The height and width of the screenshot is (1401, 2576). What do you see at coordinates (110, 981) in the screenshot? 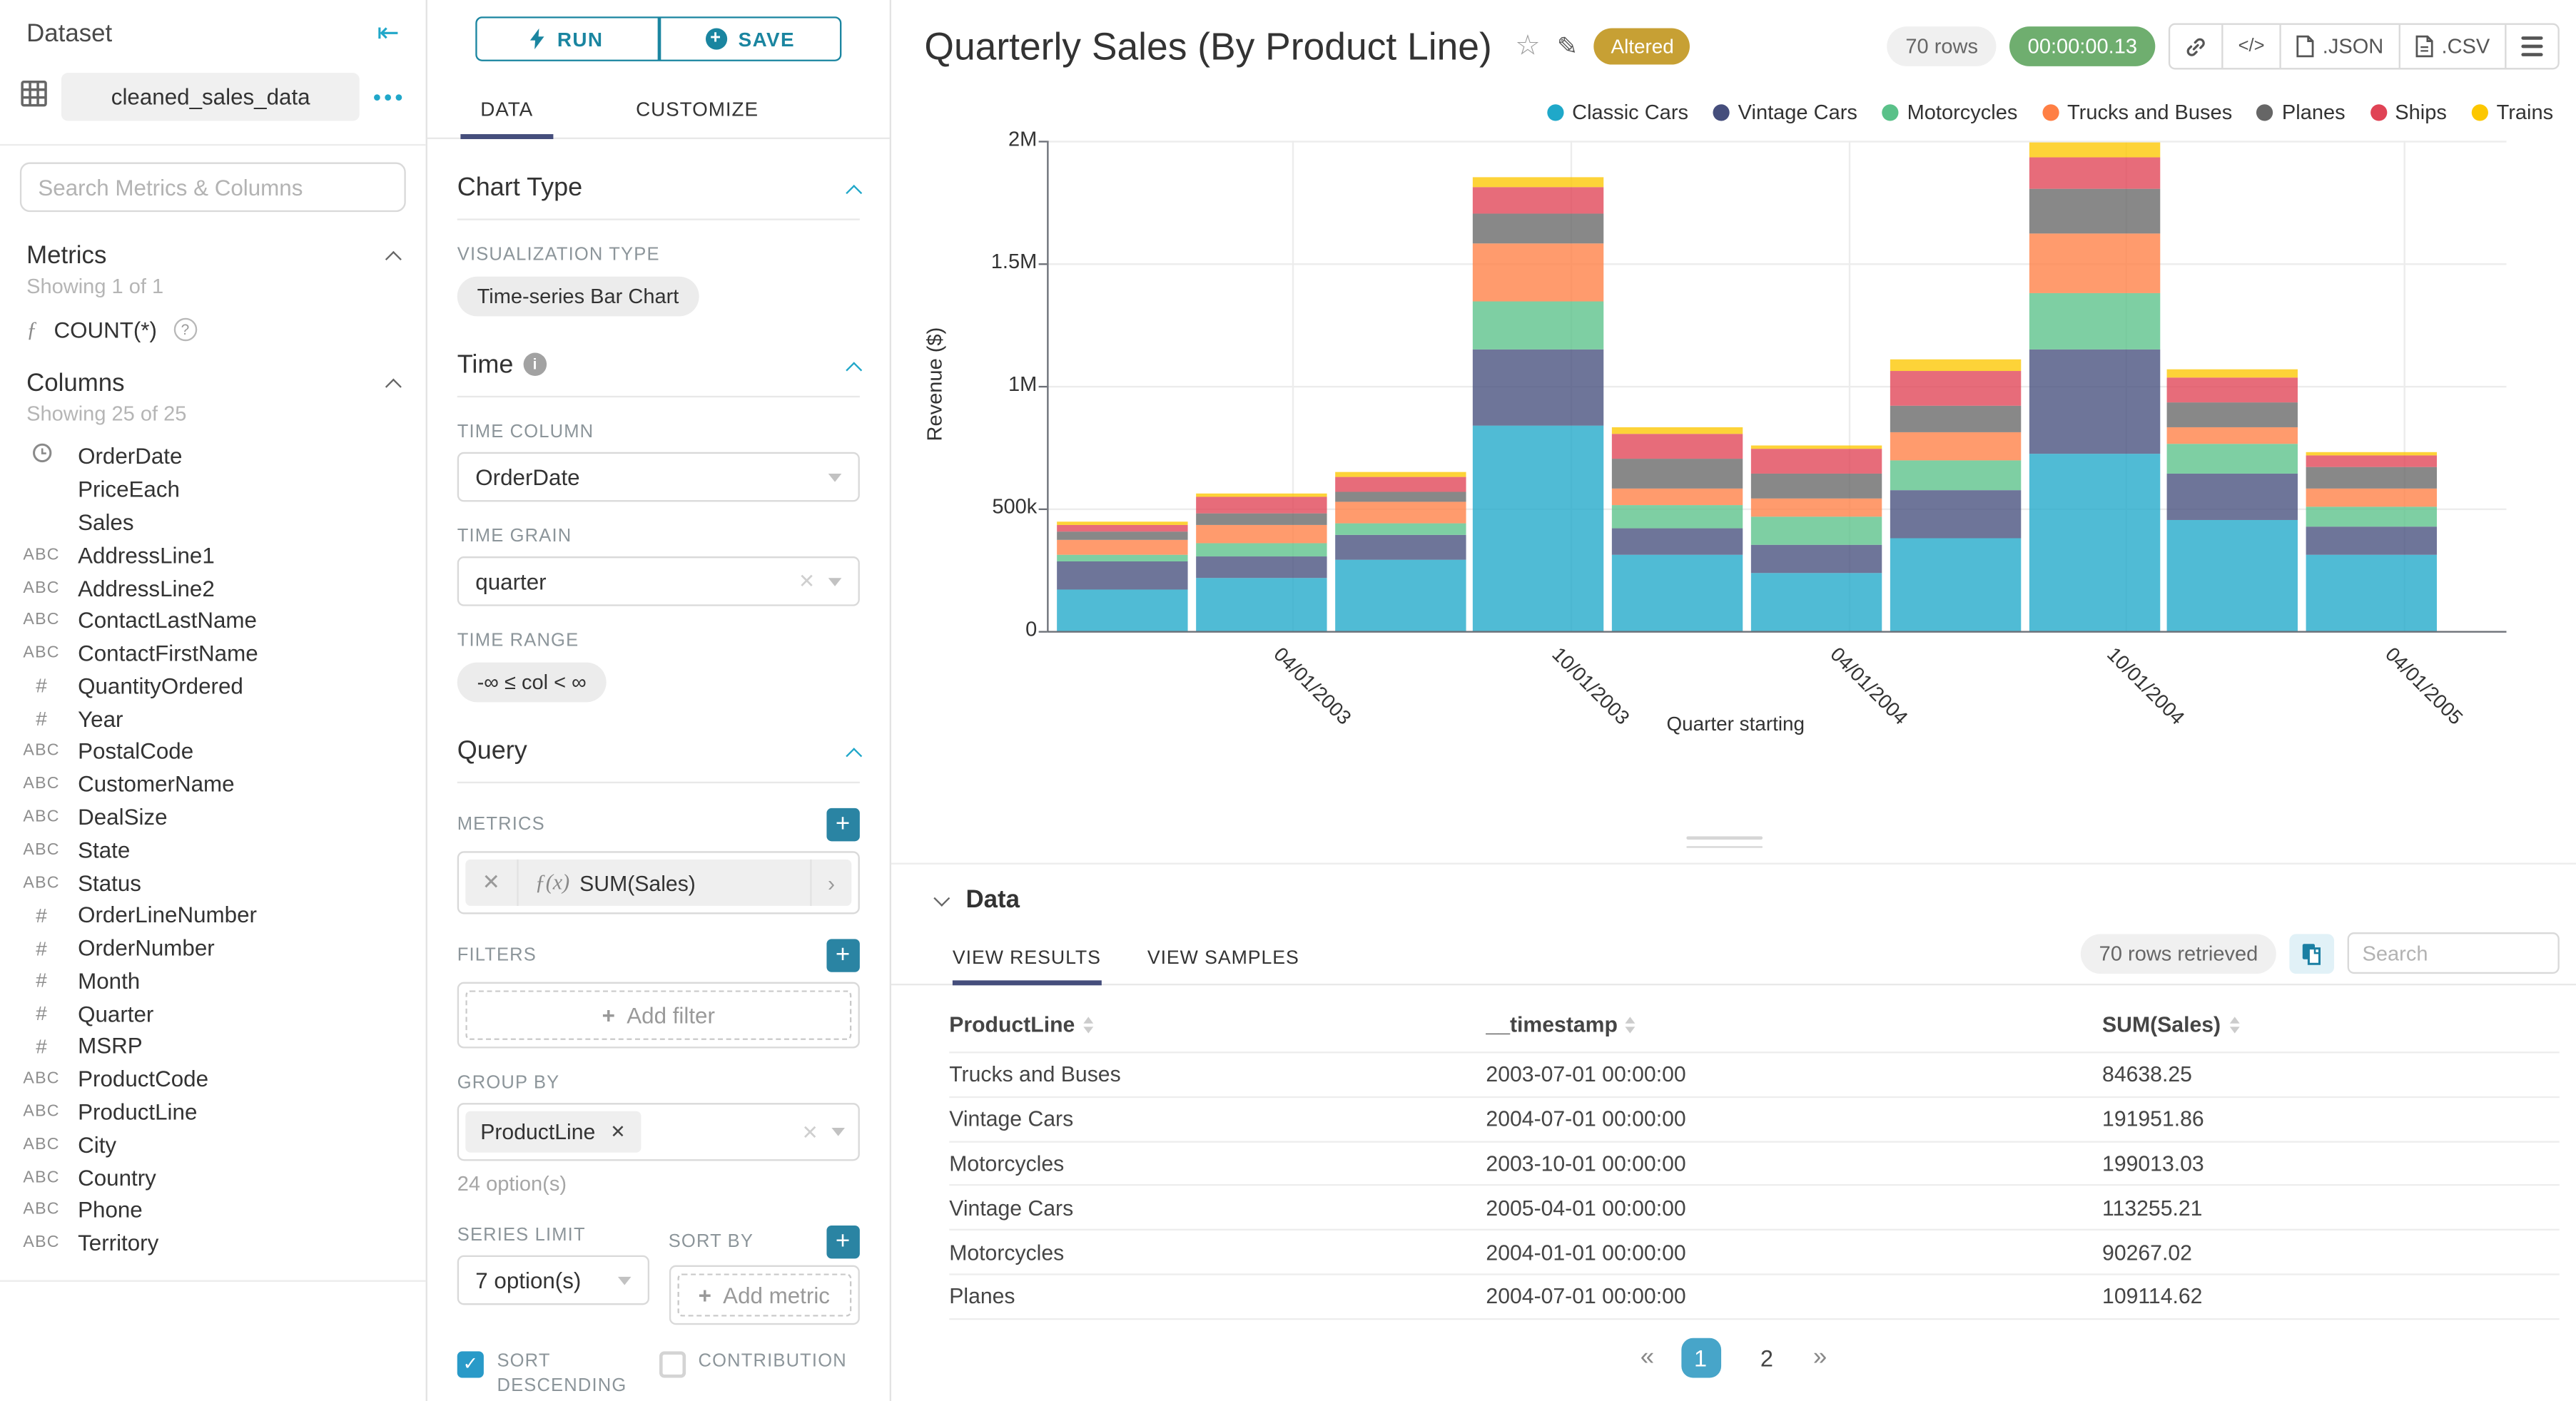
I see `column-name: Month` at bounding box center [110, 981].